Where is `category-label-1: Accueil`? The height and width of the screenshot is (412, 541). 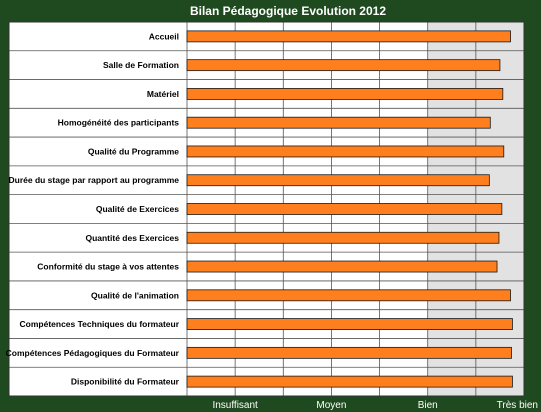
category-label-1: Accueil is located at coordinates (164, 36).